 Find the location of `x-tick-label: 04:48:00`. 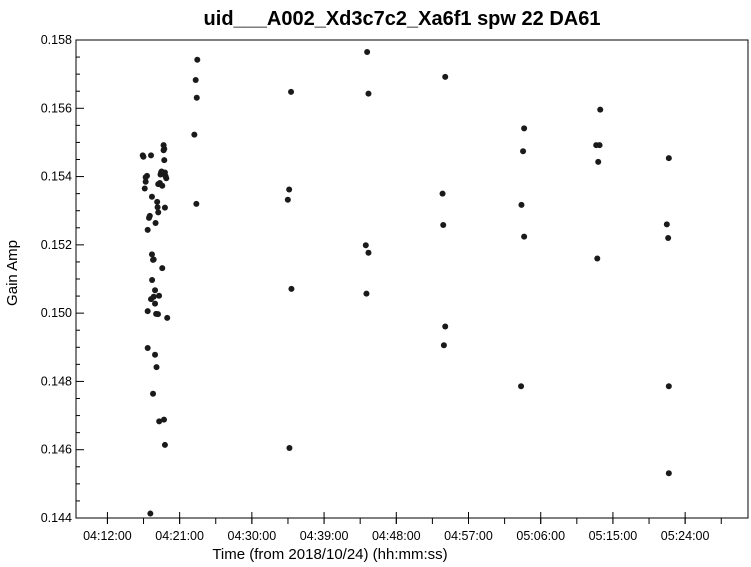

x-tick-label: 04:48:00 is located at coordinates (396, 536).